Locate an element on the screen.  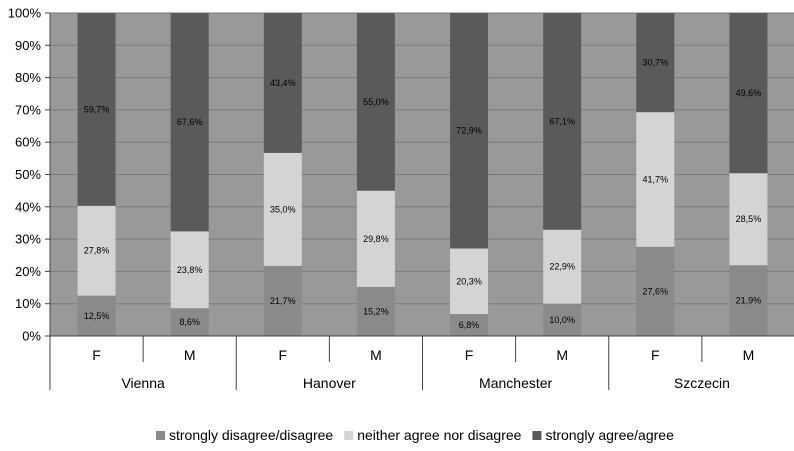
data-label: 6,8% is located at coordinates (469, 325).